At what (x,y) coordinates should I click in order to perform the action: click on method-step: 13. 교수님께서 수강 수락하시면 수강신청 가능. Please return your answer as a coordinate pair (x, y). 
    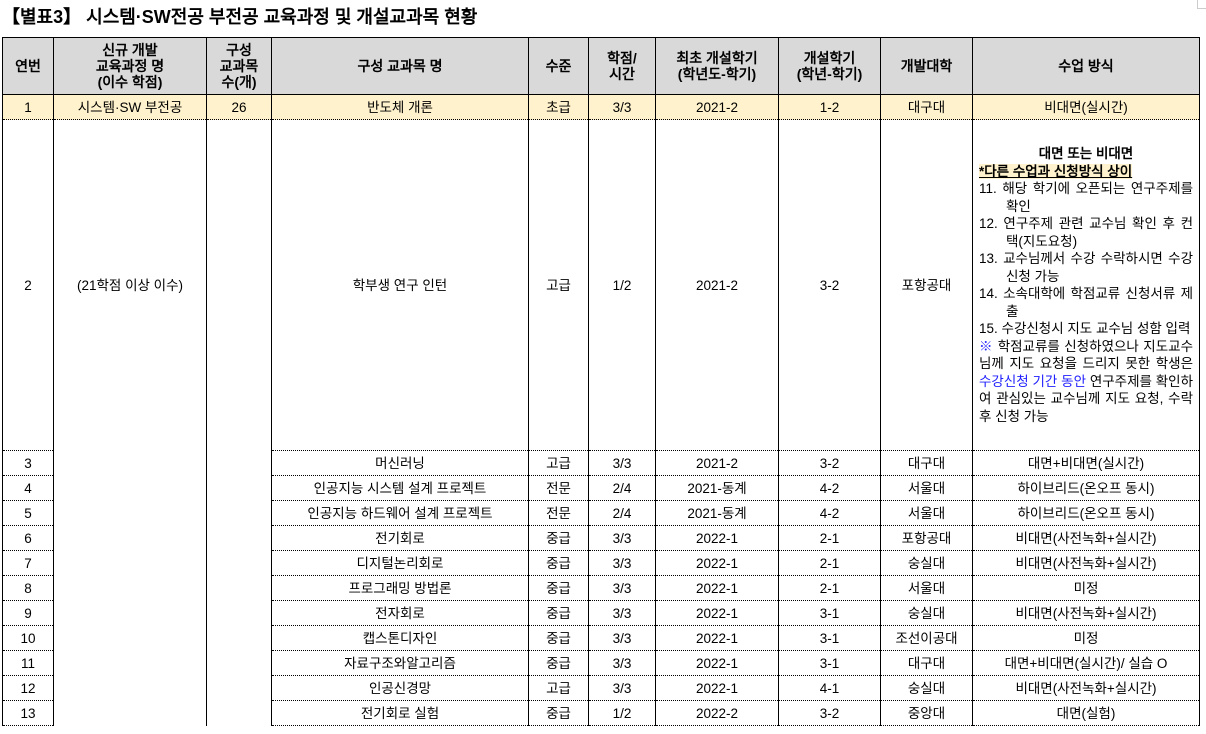
    Looking at the image, I should click on (1086, 267).